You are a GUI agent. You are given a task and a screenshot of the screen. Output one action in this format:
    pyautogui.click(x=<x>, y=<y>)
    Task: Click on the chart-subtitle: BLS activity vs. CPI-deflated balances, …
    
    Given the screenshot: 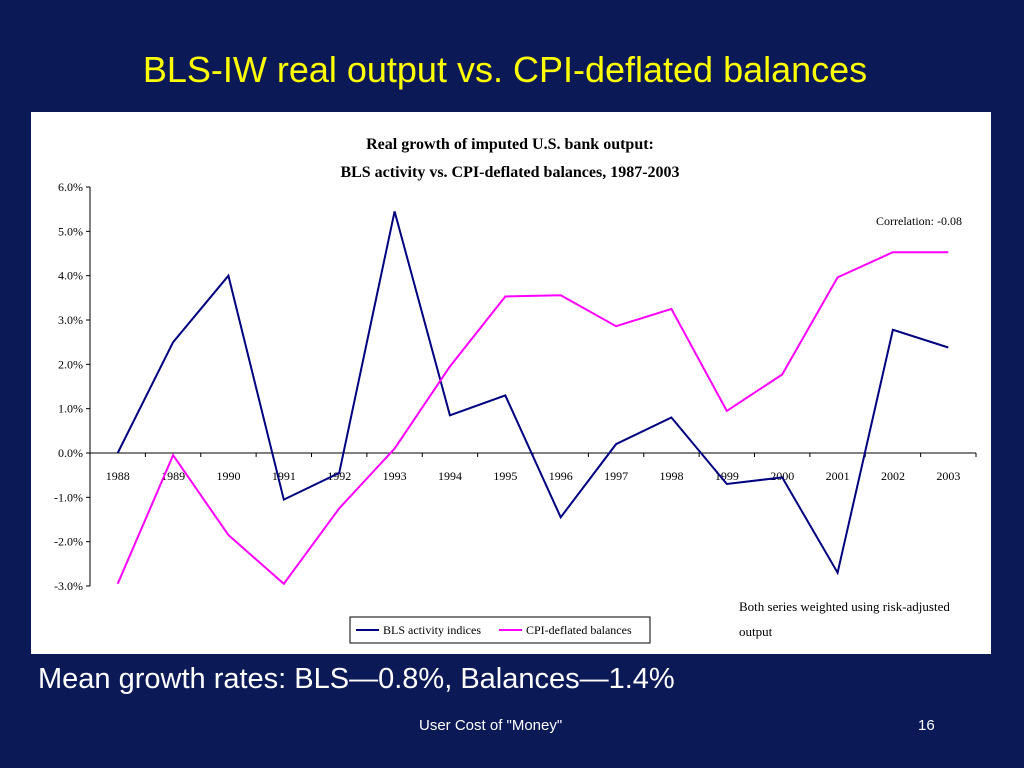 What is the action you would take?
    pyautogui.click(x=509, y=172)
    